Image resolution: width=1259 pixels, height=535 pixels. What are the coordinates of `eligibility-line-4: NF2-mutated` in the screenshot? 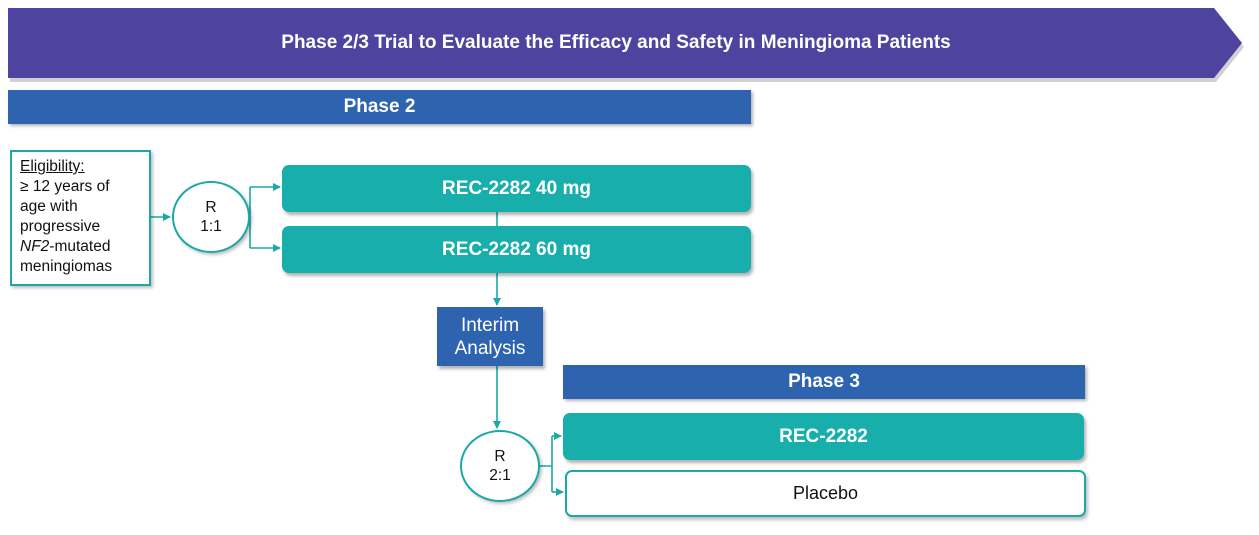 It's located at (80, 247).